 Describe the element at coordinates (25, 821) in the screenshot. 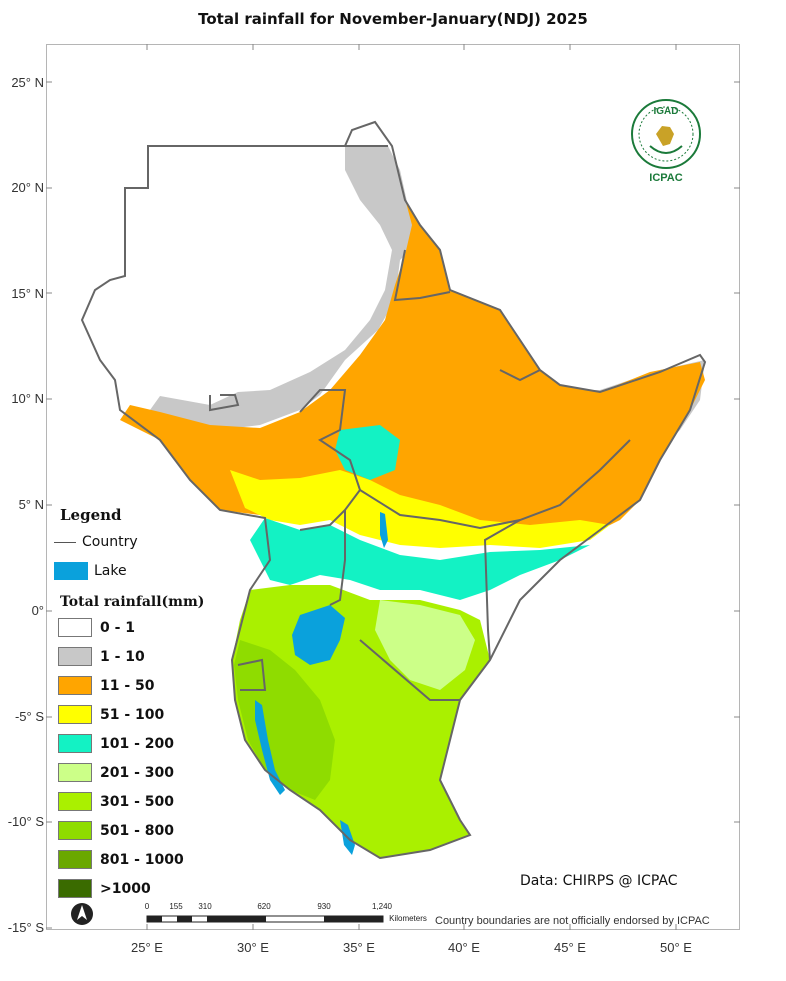

I see `lat-label-10s: -10° S` at that location.